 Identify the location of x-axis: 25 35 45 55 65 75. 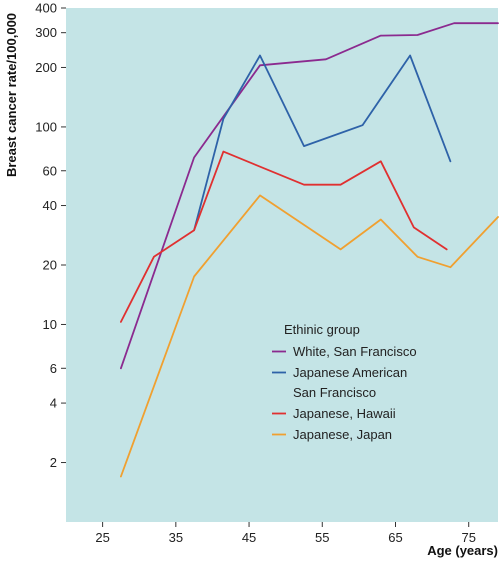
(285, 533).